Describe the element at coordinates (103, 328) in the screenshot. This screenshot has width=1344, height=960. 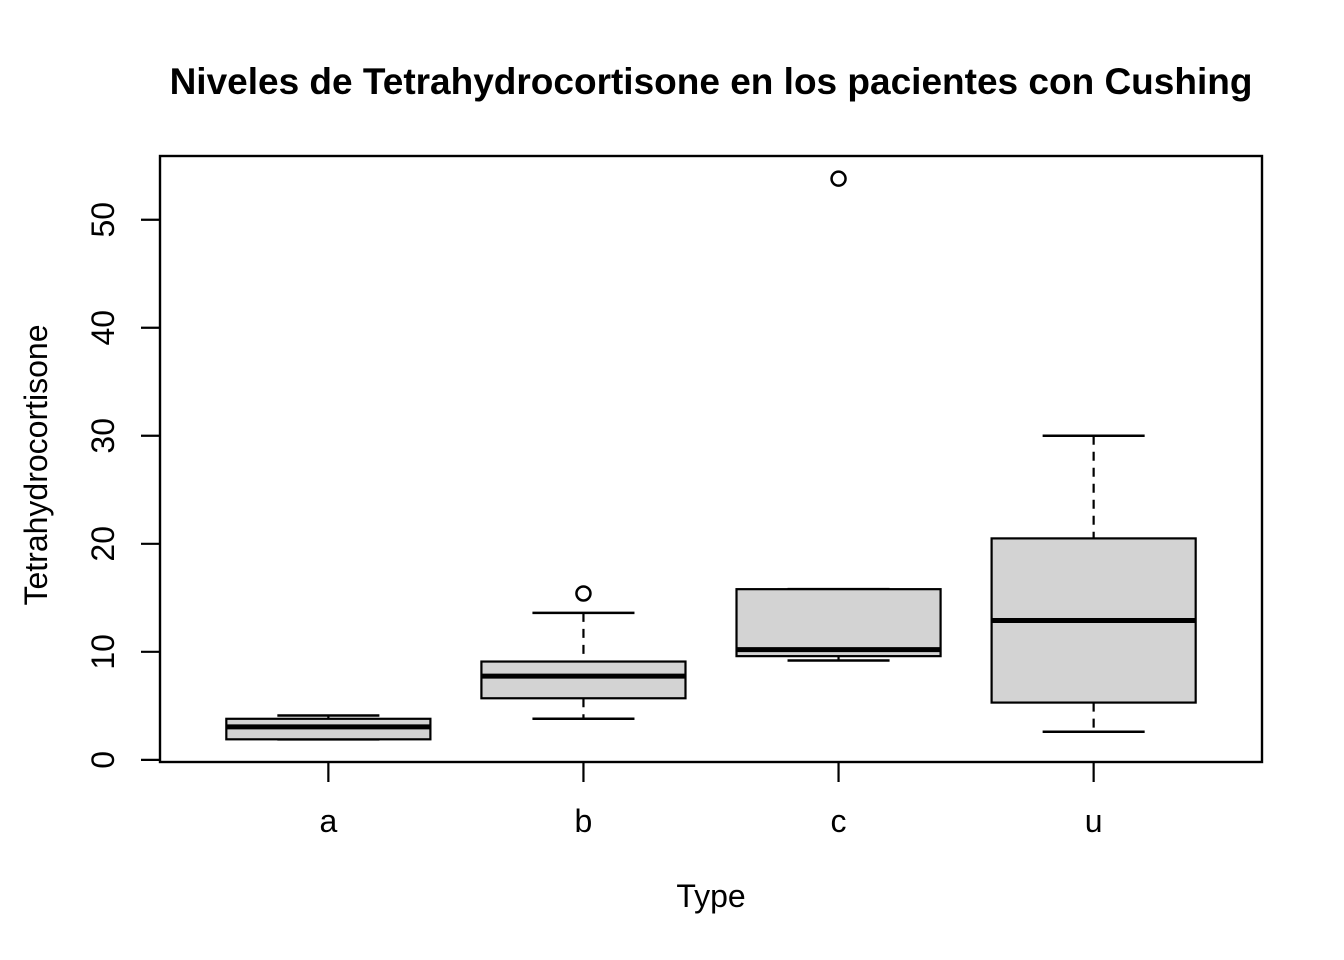
I see `y-tick-label: 40` at that location.